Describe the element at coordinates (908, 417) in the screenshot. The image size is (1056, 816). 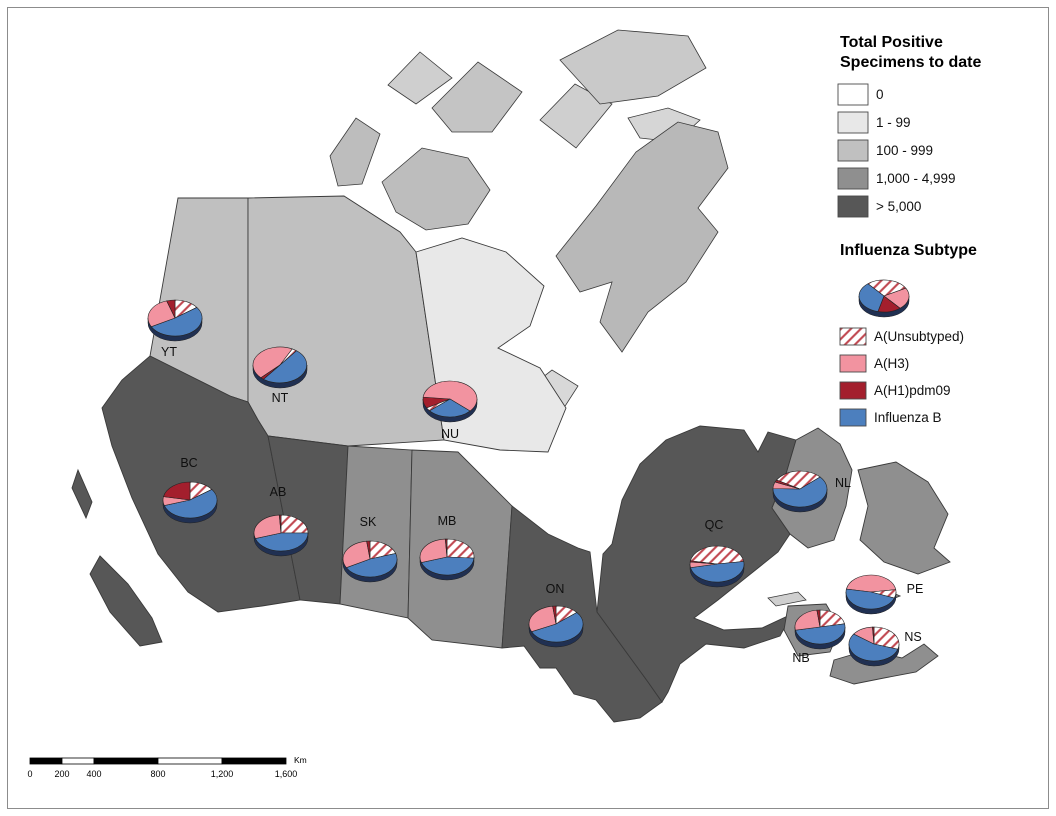
I see `subtype-label-3: Influenza B` at that location.